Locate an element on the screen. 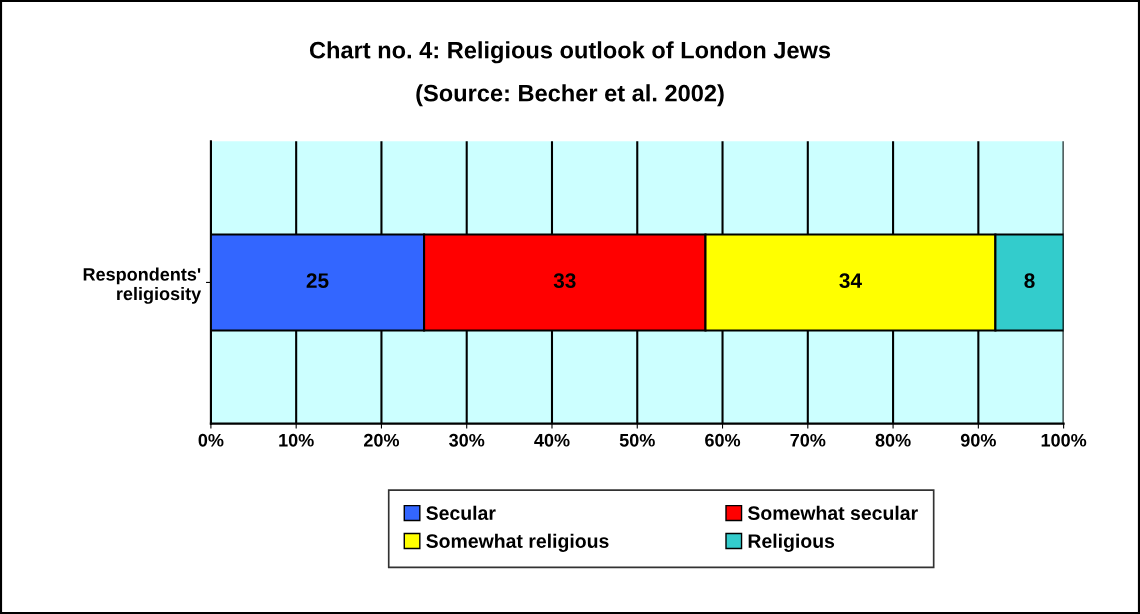 This screenshot has width=1140, height=614. x-tick-label: 40% is located at coordinates (552, 440).